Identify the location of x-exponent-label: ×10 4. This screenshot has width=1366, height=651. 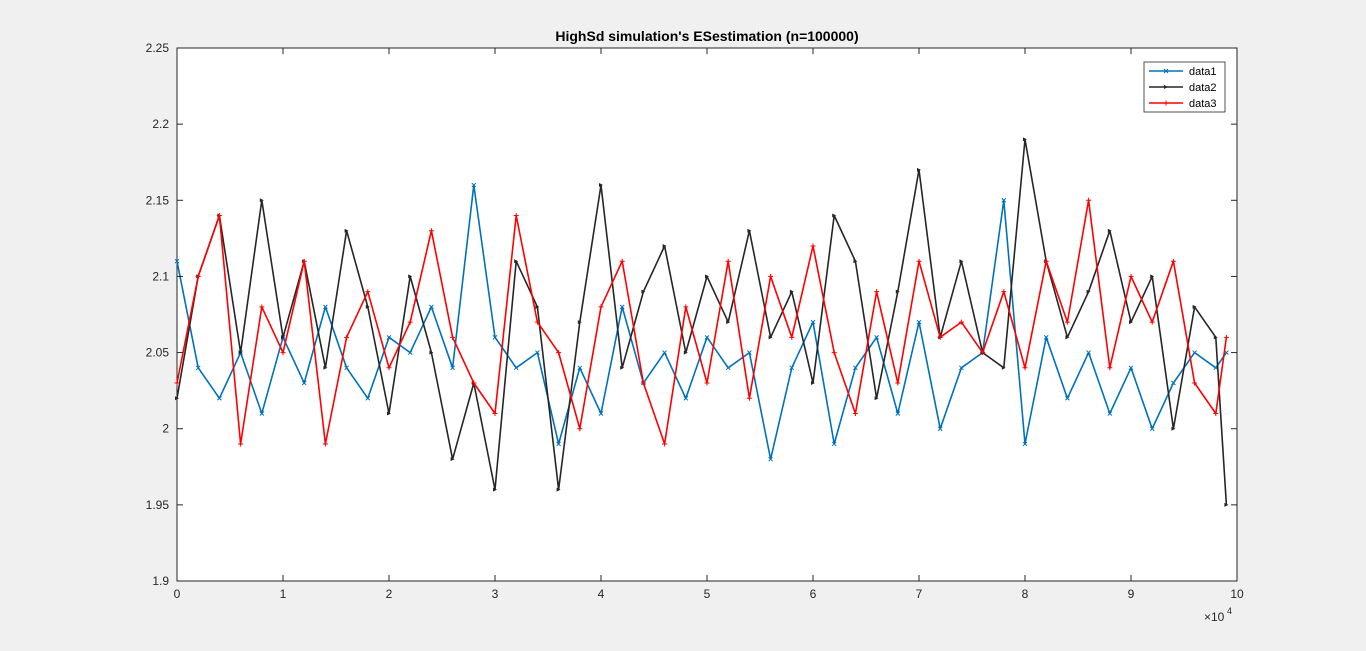
(1218, 615).